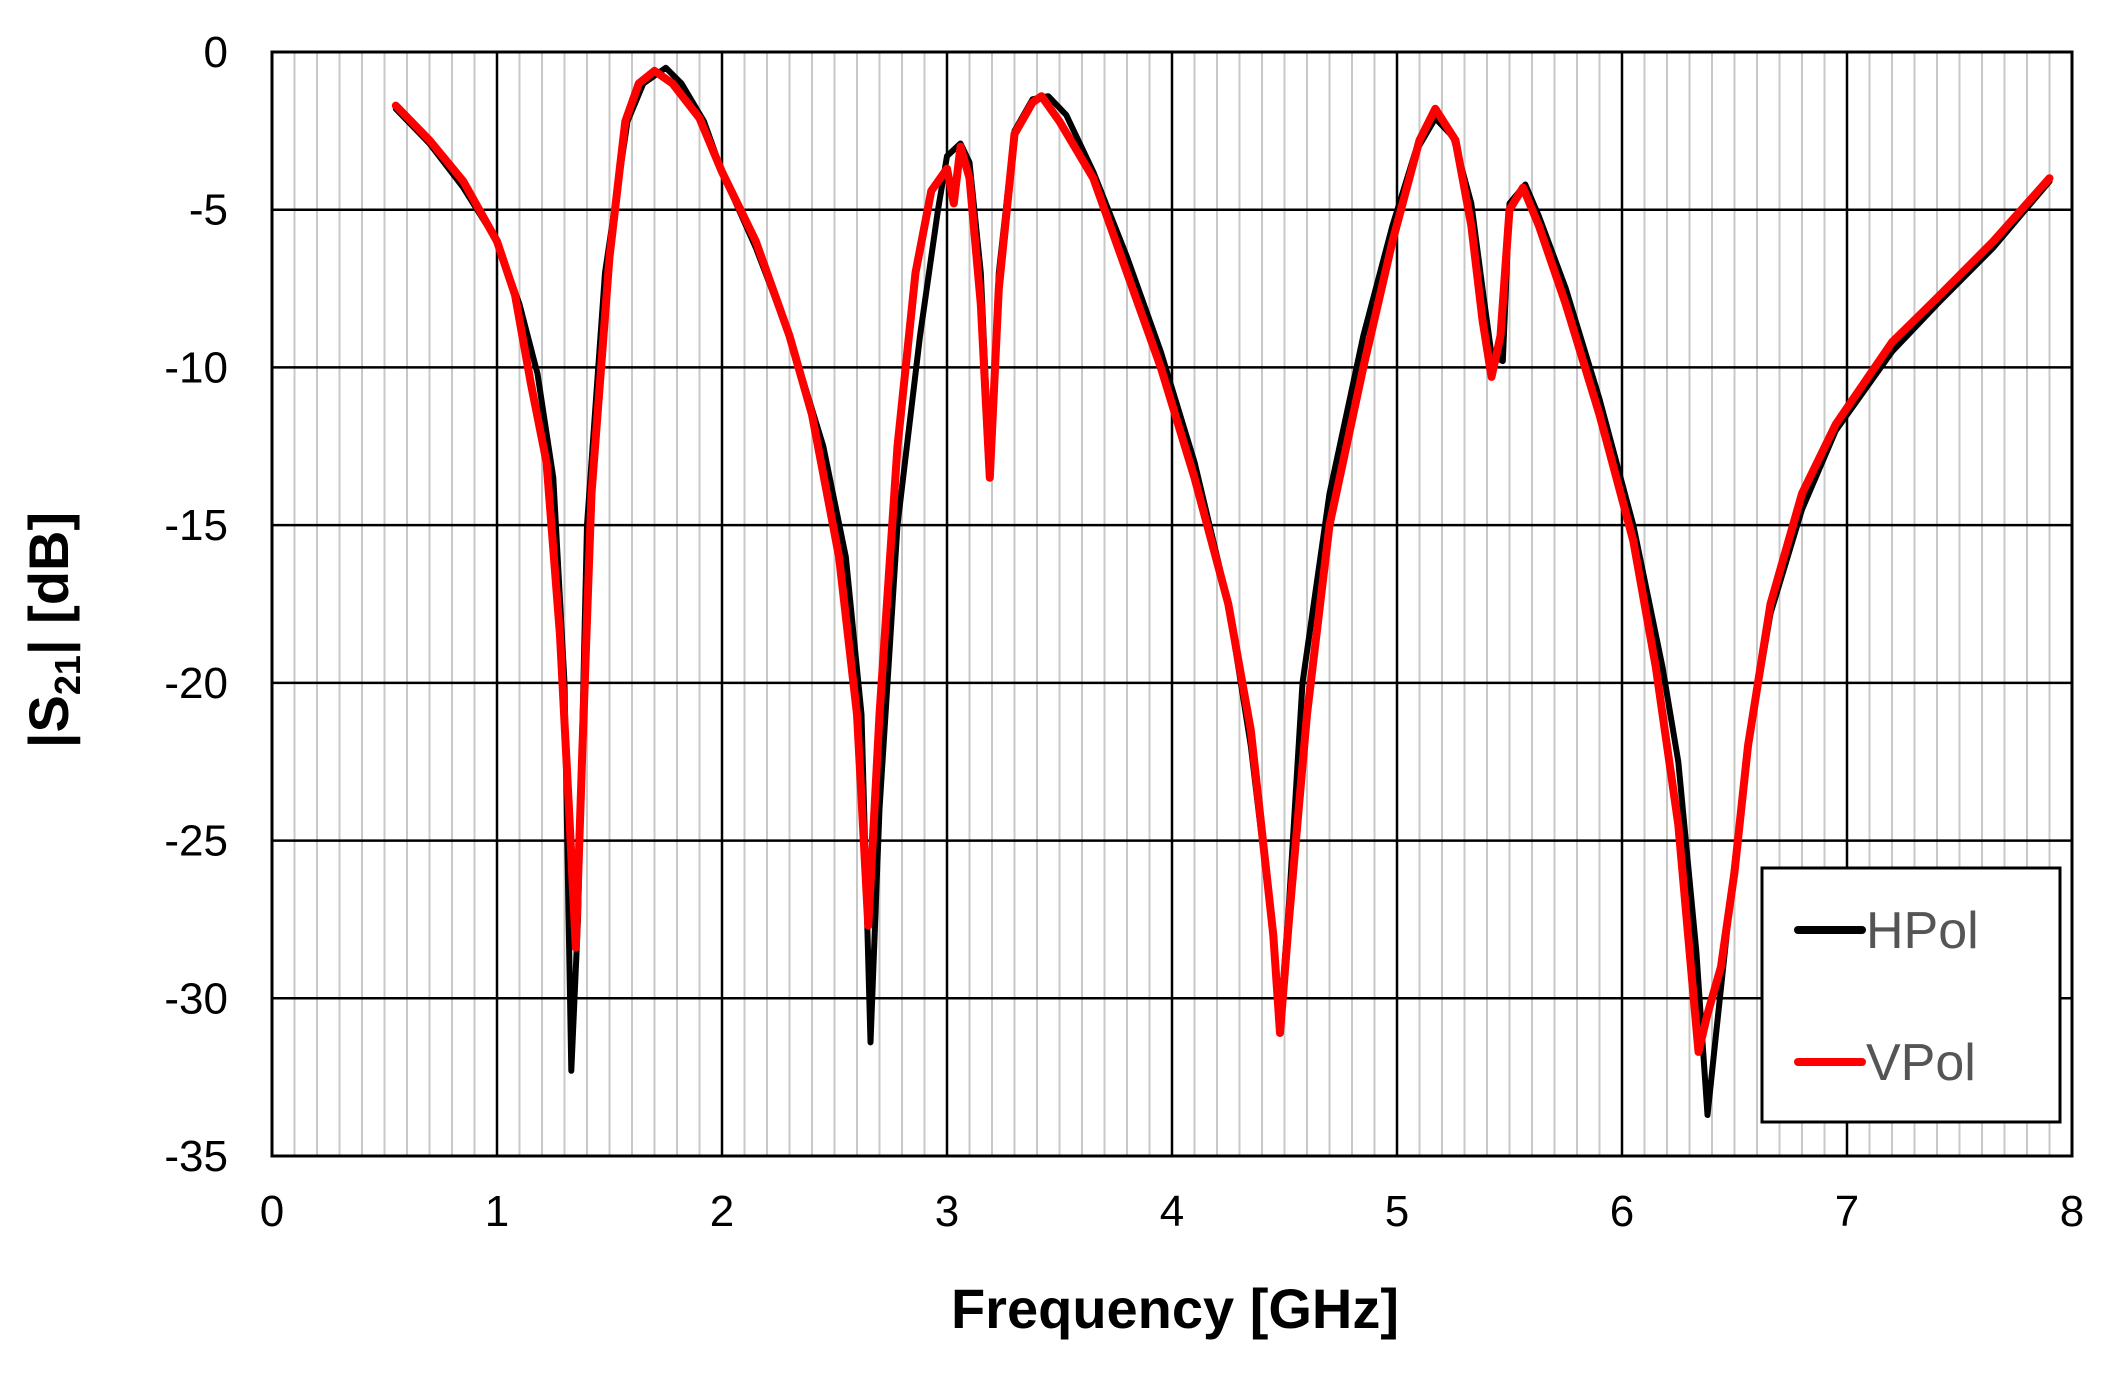  What do you see at coordinates (1921, 1063) in the screenshot?
I see `legend-label-vpol: VPol` at bounding box center [1921, 1063].